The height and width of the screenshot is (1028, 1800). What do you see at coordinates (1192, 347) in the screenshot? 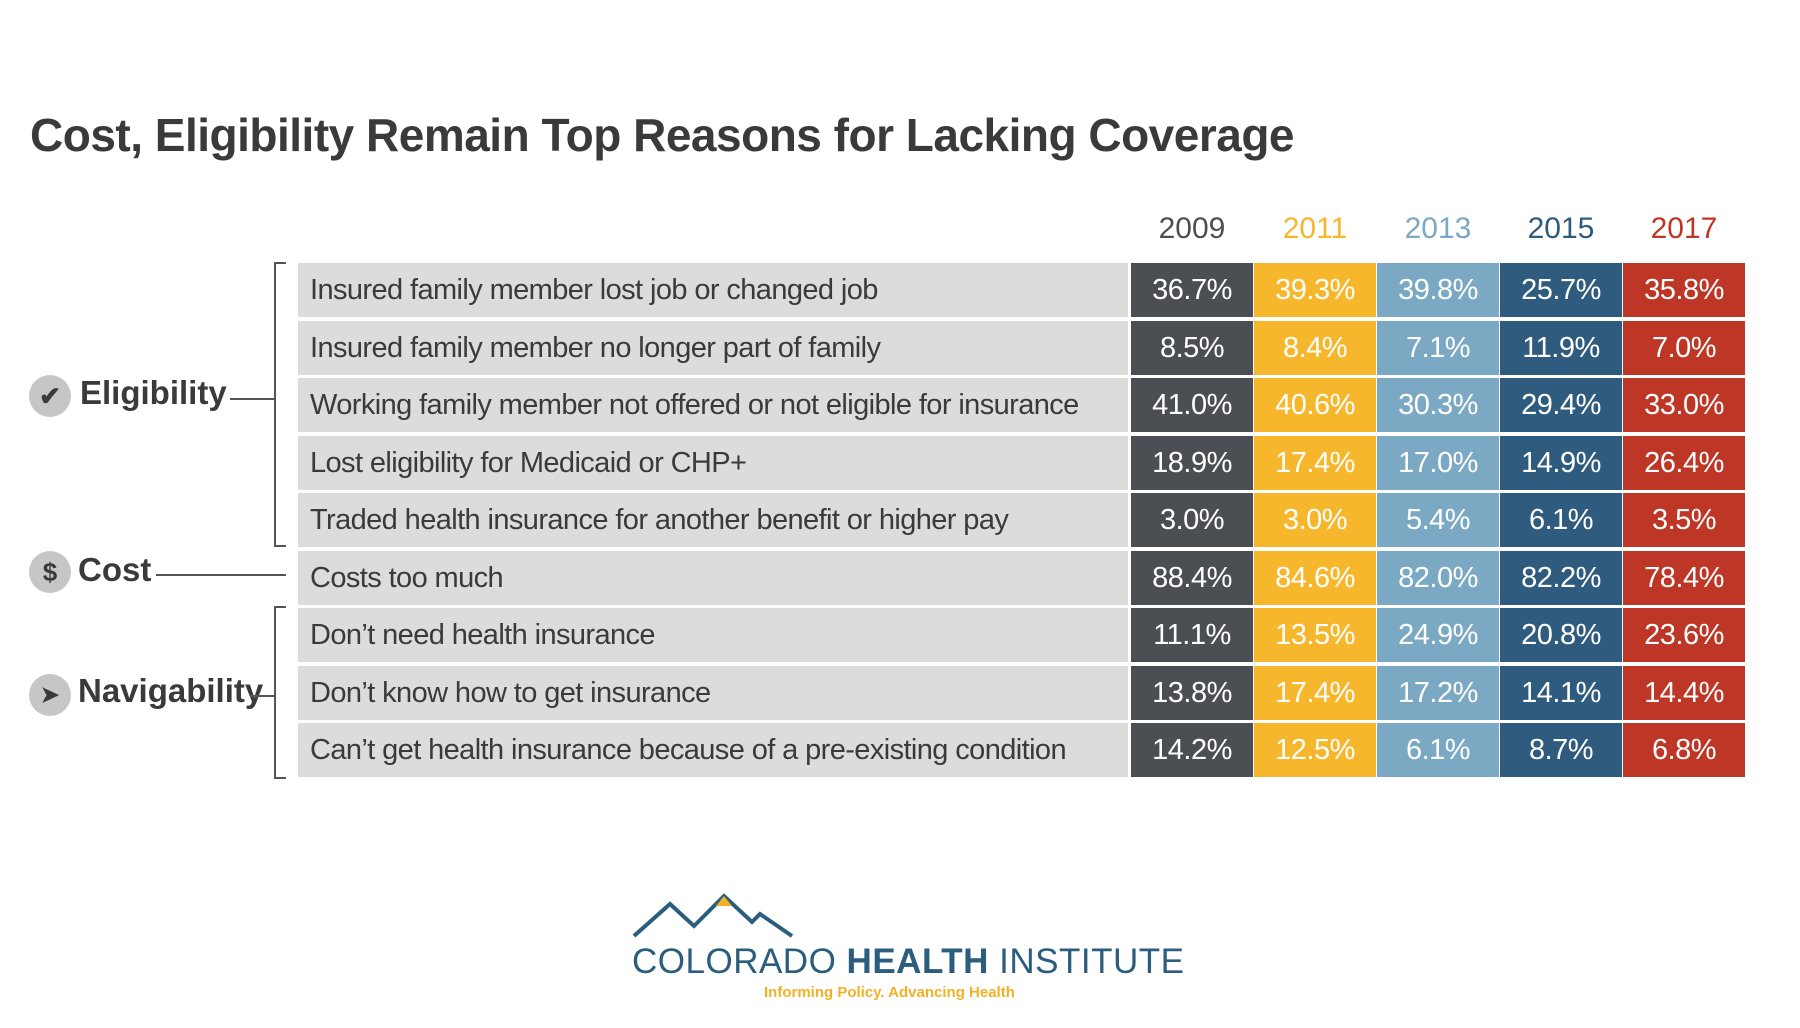
I see `table-cell: 8.5%` at bounding box center [1192, 347].